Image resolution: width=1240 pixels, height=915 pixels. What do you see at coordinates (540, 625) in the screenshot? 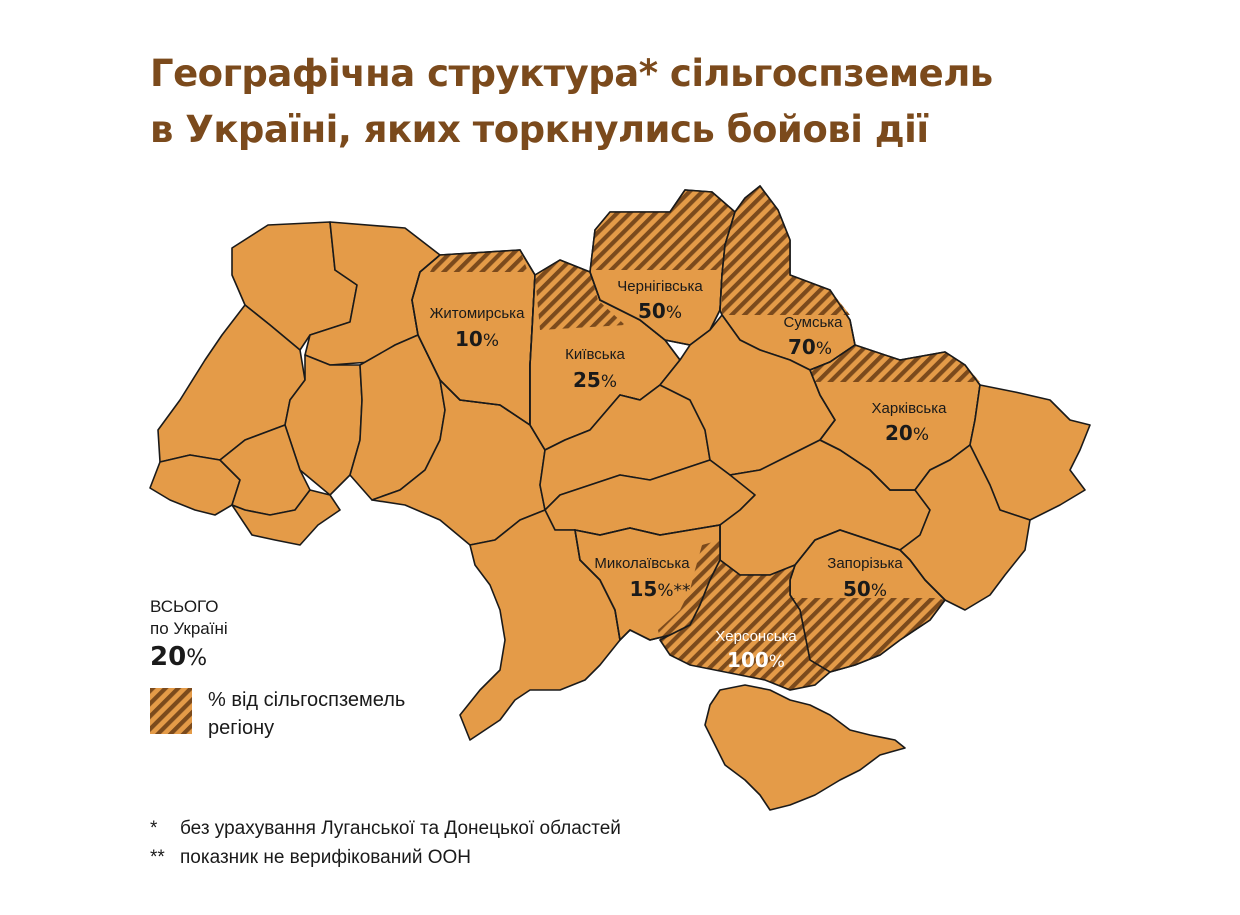
I see `region-odeska` at bounding box center [540, 625].